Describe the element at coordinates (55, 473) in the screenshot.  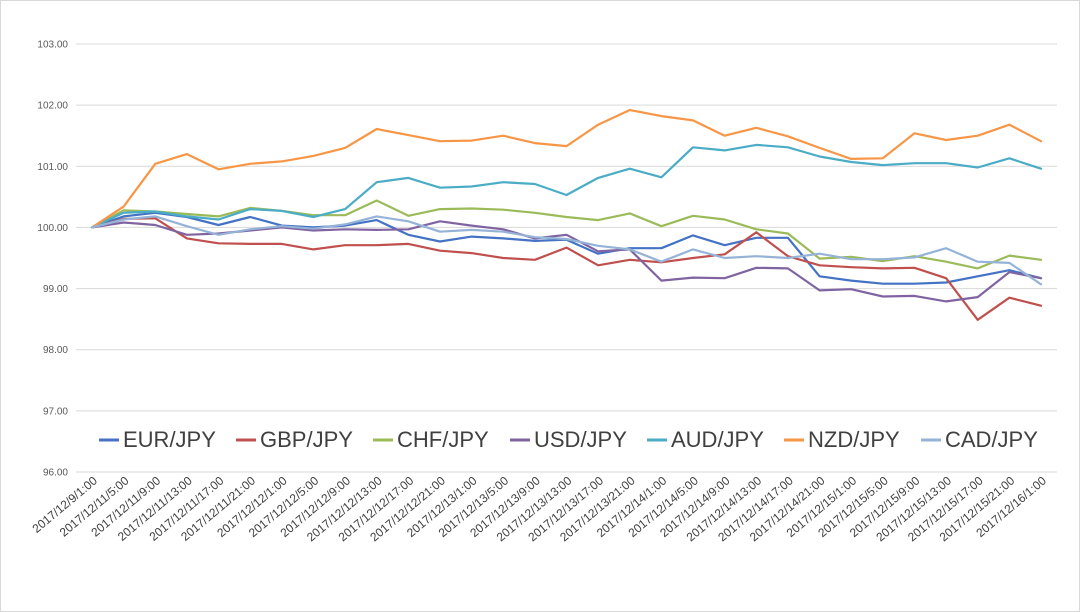
I see `y-tick-label: 96.00` at that location.